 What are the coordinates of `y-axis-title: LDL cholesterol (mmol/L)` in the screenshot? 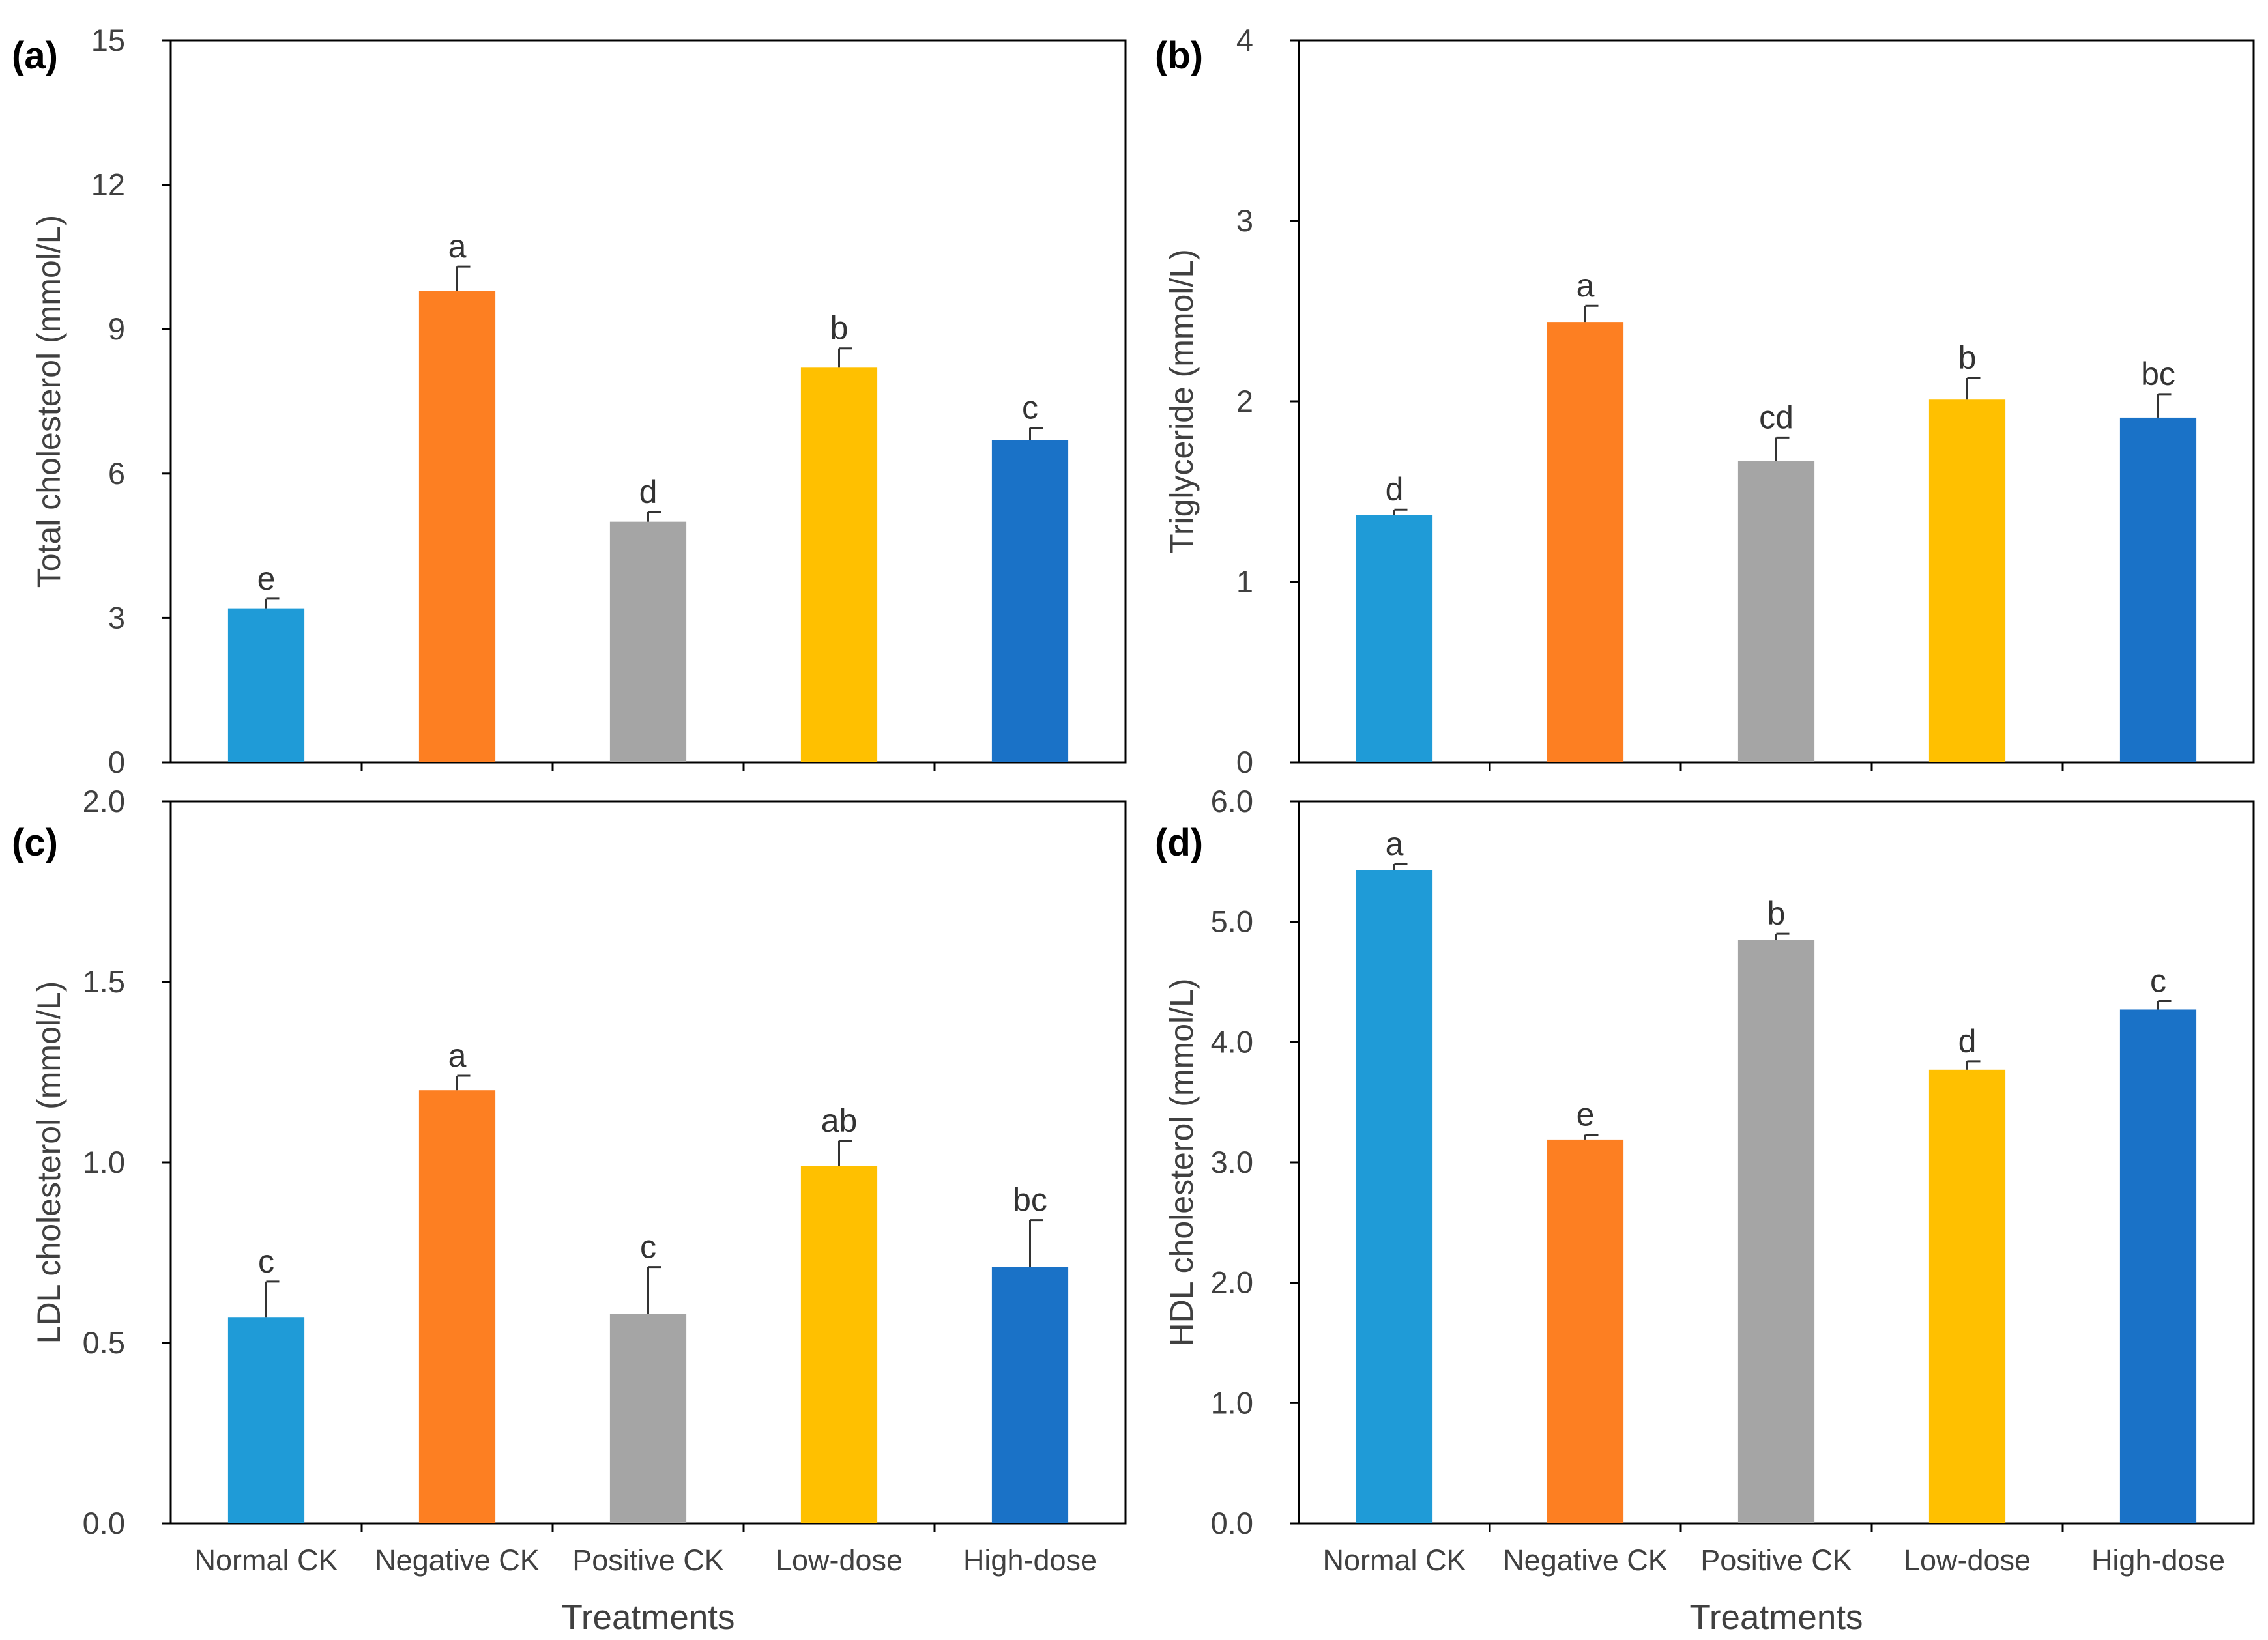 It's located at (49, 1162).